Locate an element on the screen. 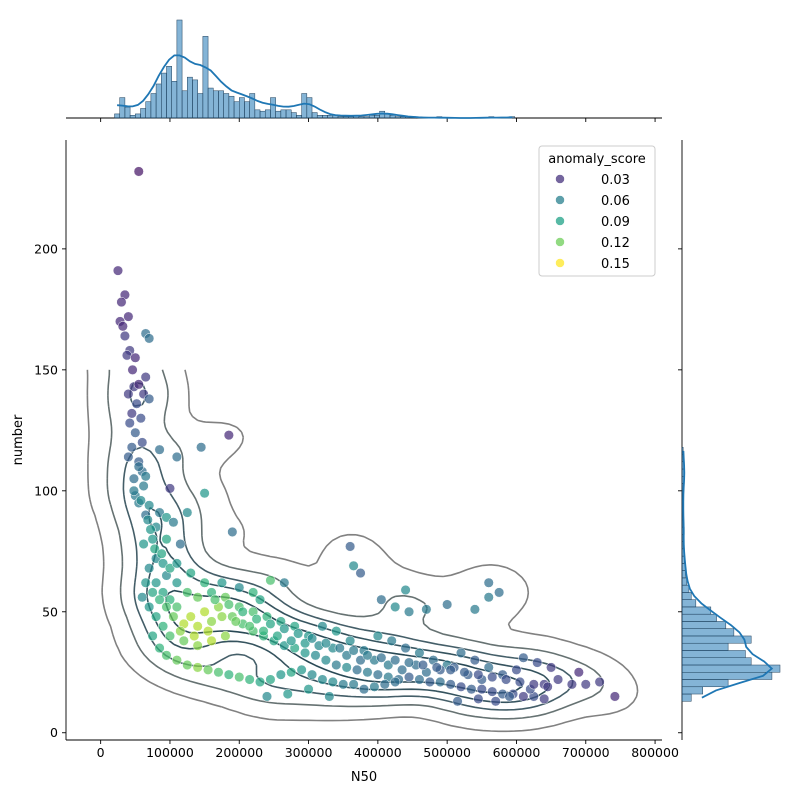 This screenshot has height=800, width=800. x-marginal-histogram is located at coordinates (364, 69).